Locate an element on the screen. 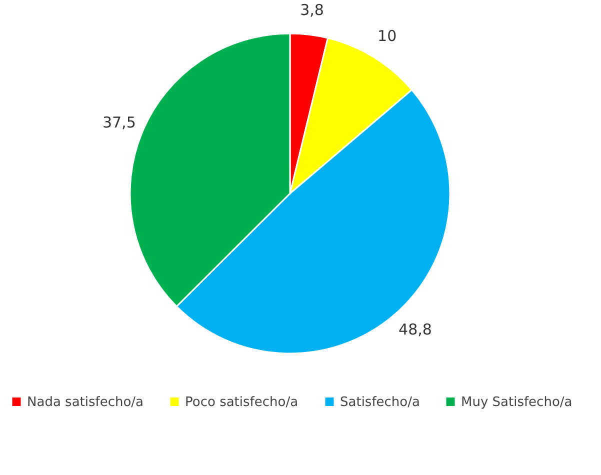 The image size is (601, 475). legend-label: Nada satisfecho/a is located at coordinates (85, 402).